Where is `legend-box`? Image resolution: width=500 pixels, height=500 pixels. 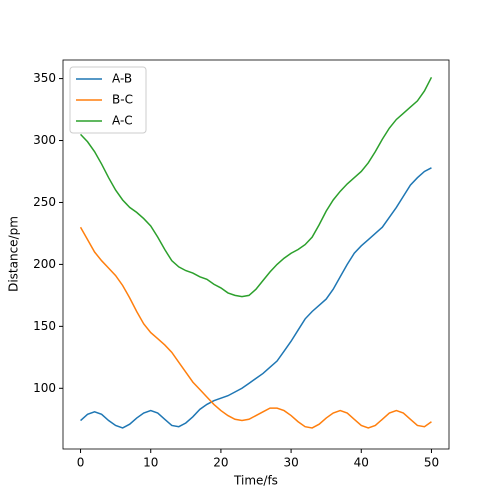
legend-box is located at coordinates (108, 100).